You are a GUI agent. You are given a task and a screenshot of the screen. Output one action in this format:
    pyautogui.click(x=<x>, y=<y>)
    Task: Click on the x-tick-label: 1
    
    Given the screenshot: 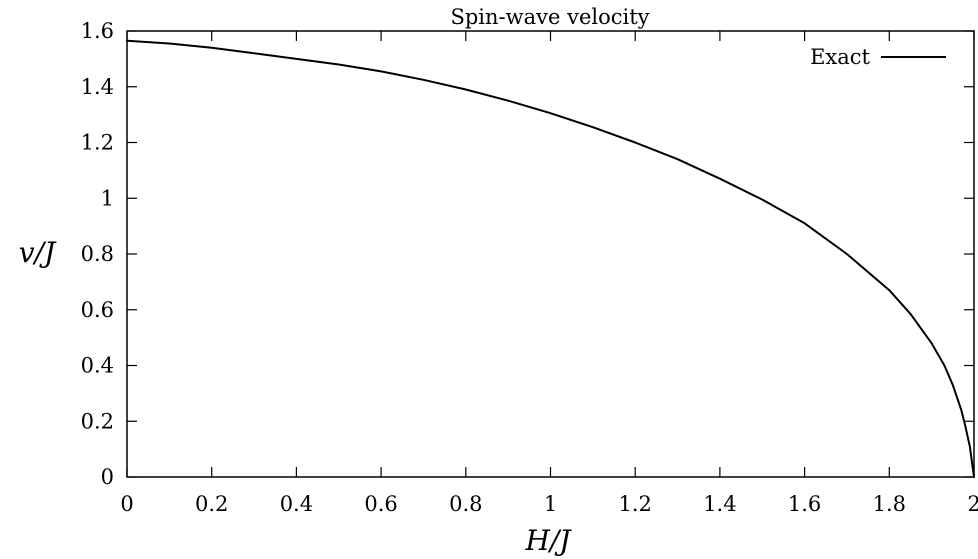 What is the action you would take?
    pyautogui.click(x=550, y=504)
    